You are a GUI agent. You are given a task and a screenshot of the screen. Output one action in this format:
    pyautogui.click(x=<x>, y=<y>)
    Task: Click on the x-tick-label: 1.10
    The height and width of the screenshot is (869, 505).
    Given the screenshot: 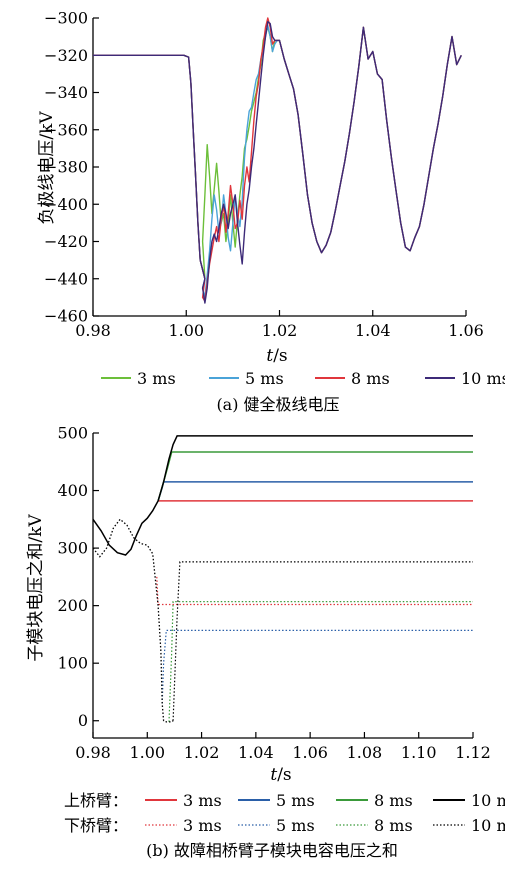 What is the action you would take?
    pyautogui.click(x=419, y=752)
    